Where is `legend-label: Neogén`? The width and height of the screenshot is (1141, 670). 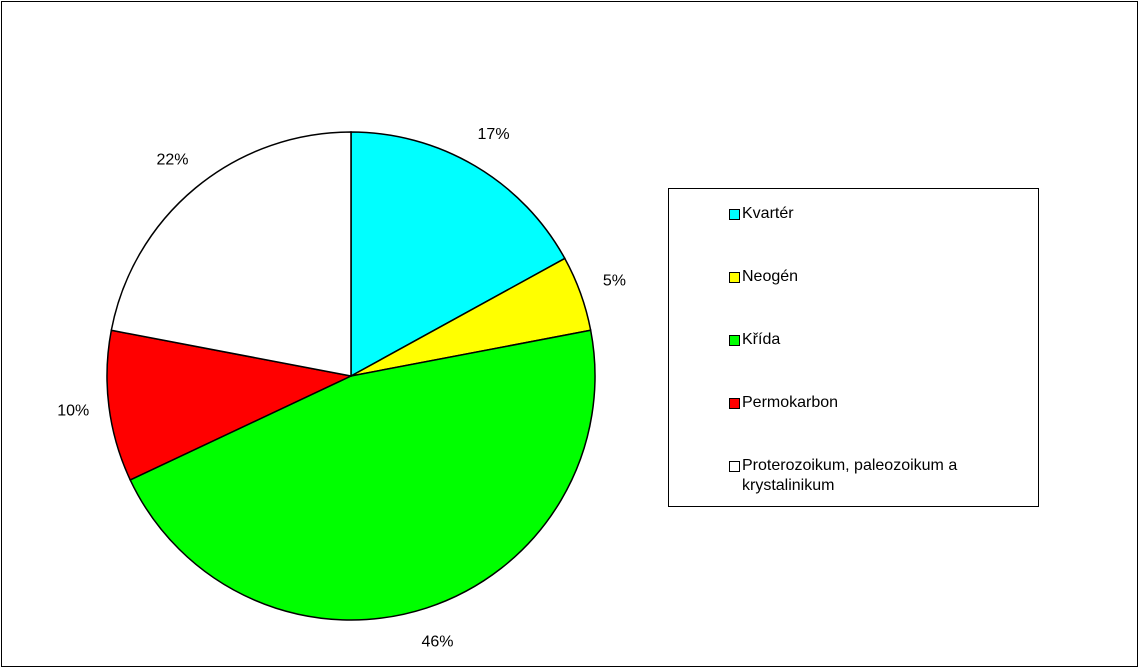
legend-label: Neogén is located at coordinates (770, 276).